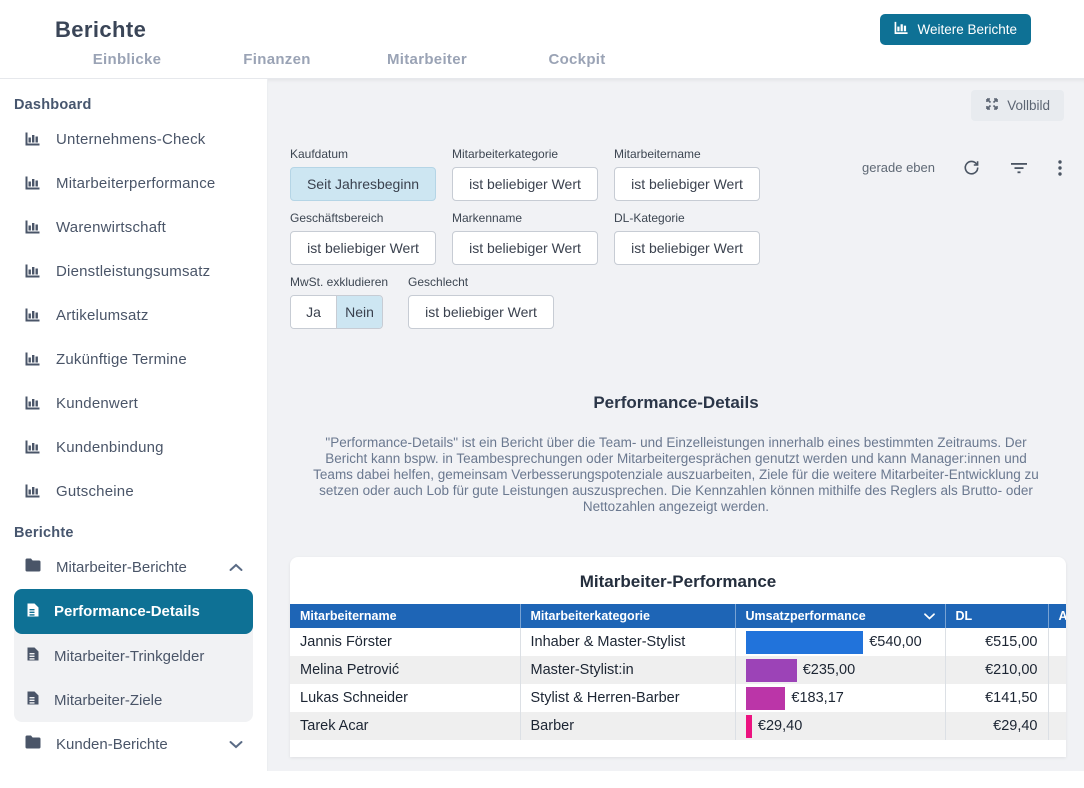  I want to click on filter-label-geschlecht: Geschlecht, so click(438, 282).